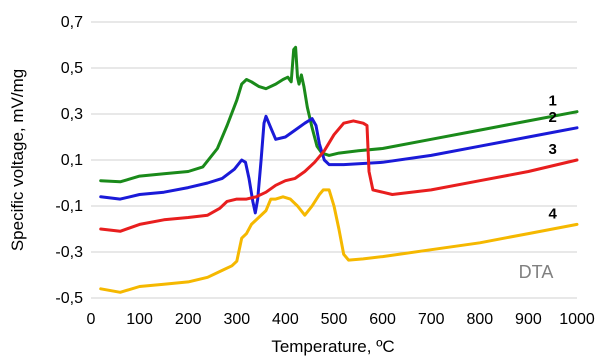 Image resolution: width=599 pixels, height=356 pixels. I want to click on x-tick-label: 800, so click(479, 319).